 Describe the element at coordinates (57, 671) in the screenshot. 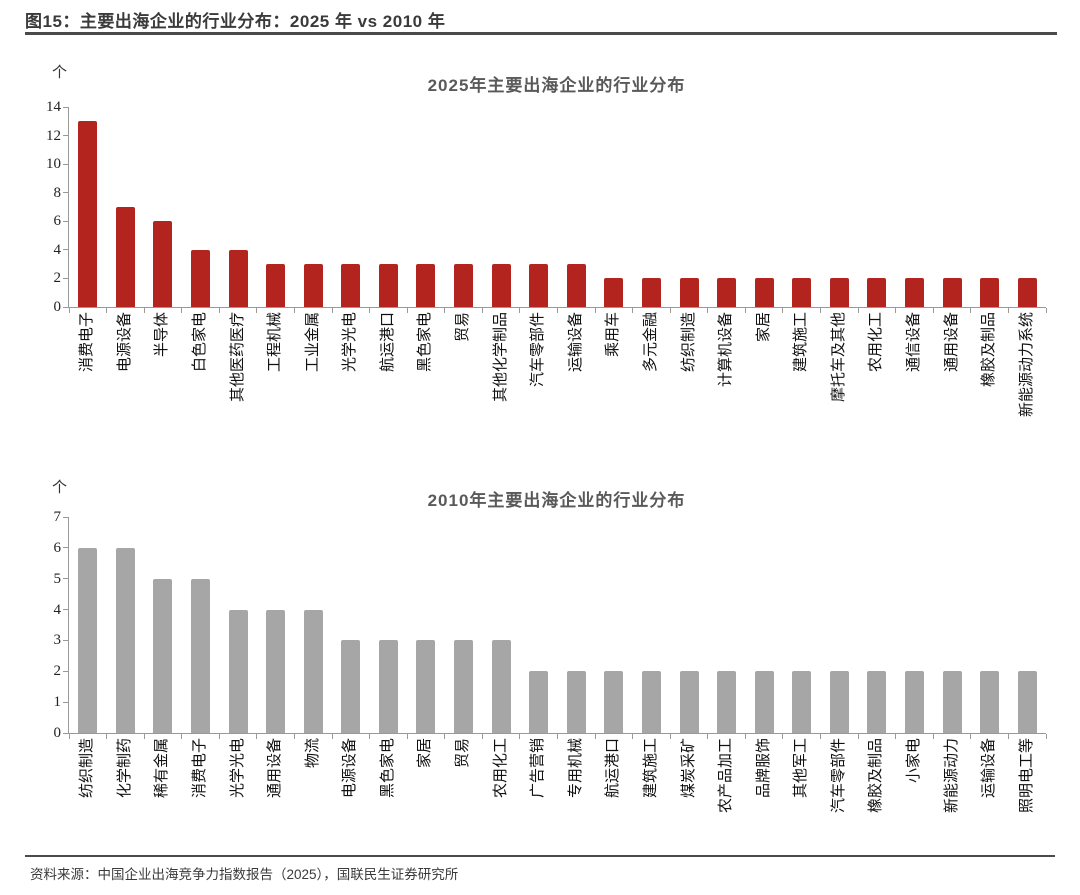

I see `y-axis-tick-label: 2` at that location.